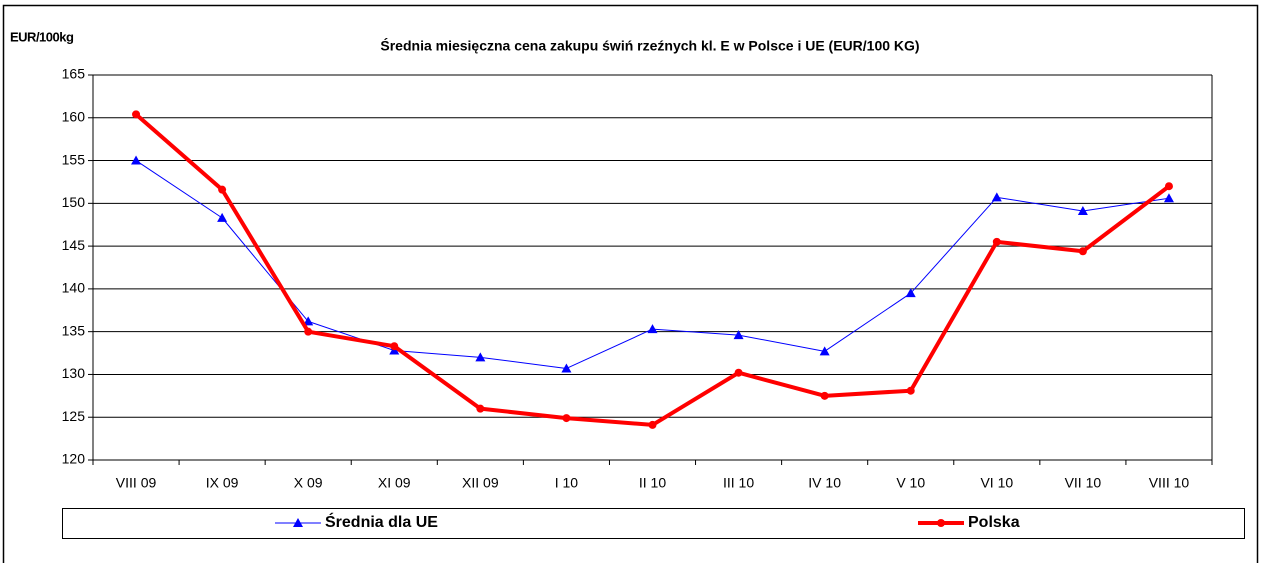 Image resolution: width=1263 pixels, height=563 pixels. I want to click on y-tick-label: 140, so click(74, 288).